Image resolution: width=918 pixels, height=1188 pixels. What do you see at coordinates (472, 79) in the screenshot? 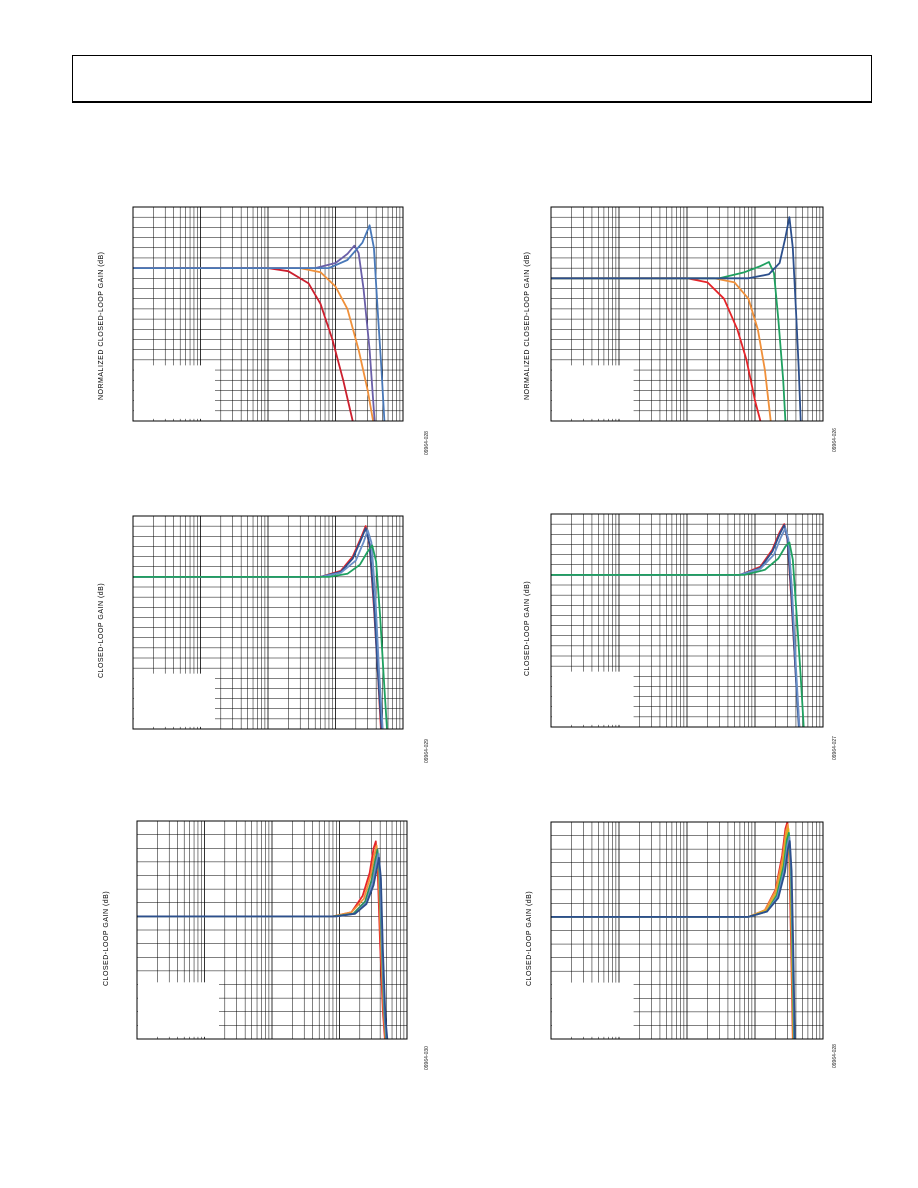
I see `page-header-frame` at bounding box center [472, 79].